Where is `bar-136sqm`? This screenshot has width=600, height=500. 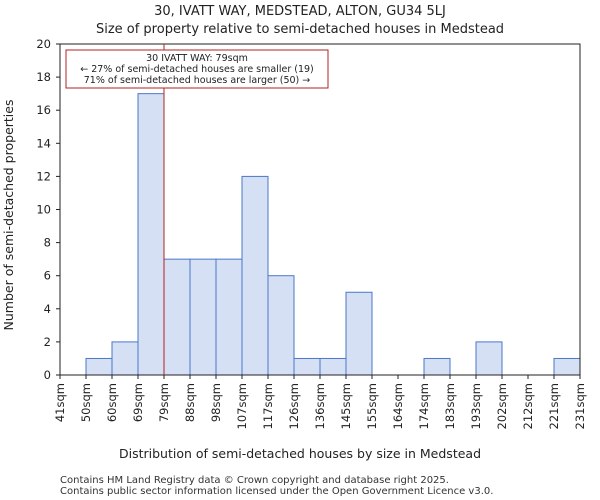
bar-136sqm is located at coordinates (333, 366).